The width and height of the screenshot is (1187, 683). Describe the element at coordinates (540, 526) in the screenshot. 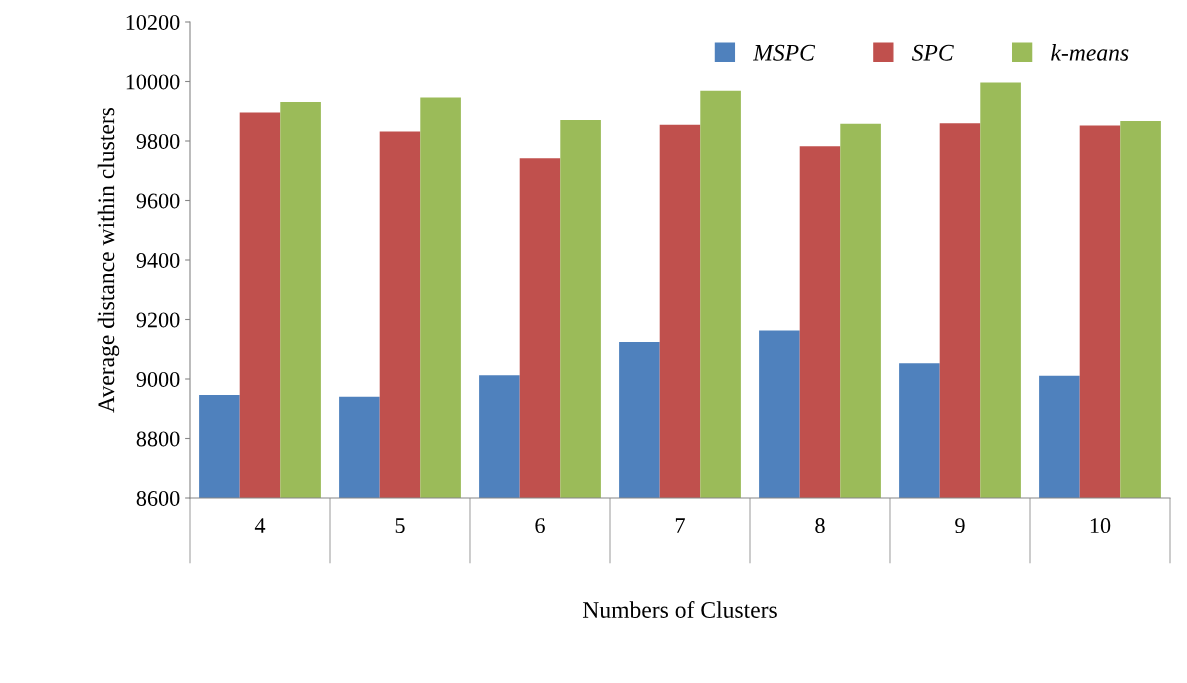

I see `x-tick-label: 6` at that location.